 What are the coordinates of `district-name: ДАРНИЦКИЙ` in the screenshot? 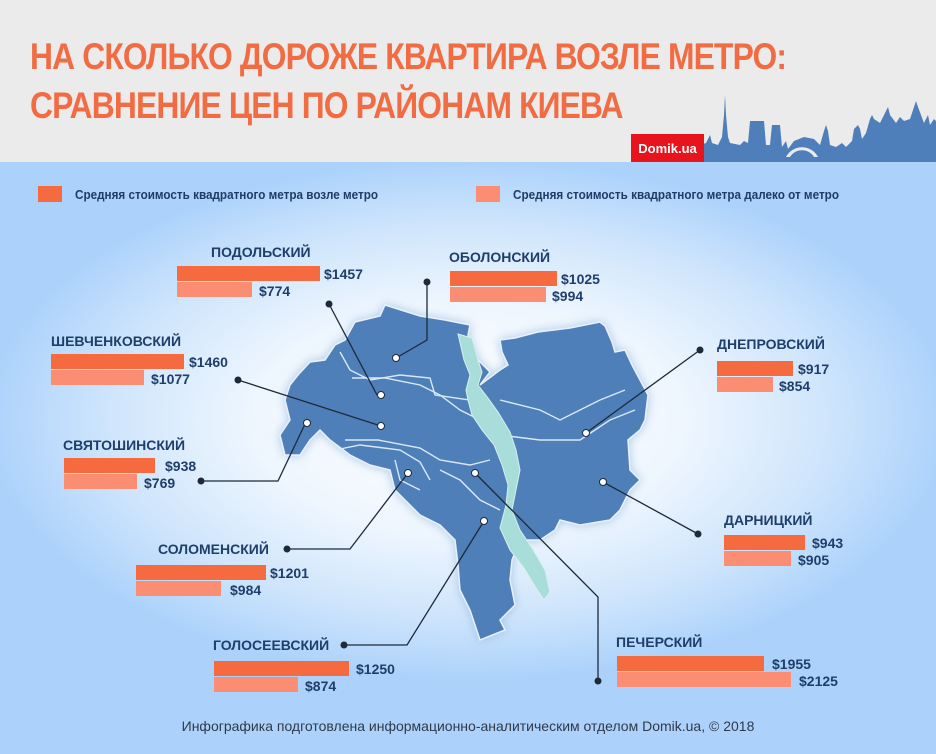 It's located at (768, 520).